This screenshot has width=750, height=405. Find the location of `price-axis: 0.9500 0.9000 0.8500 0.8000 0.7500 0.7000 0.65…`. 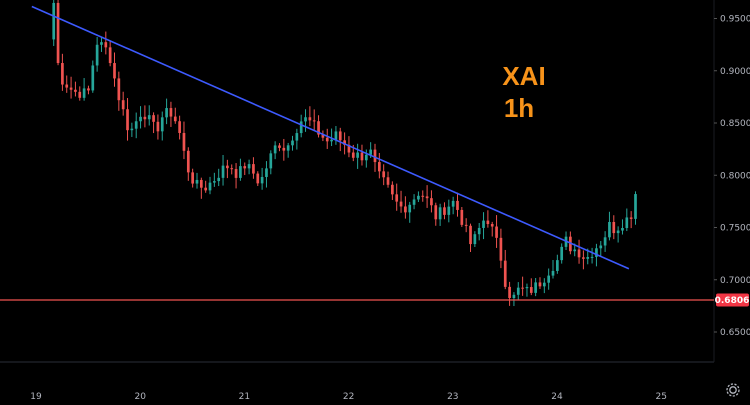

price-axis: 0.9500 0.9000 0.8500 0.8000 0.7500 0.7000 0.65… is located at coordinates (732, 177).